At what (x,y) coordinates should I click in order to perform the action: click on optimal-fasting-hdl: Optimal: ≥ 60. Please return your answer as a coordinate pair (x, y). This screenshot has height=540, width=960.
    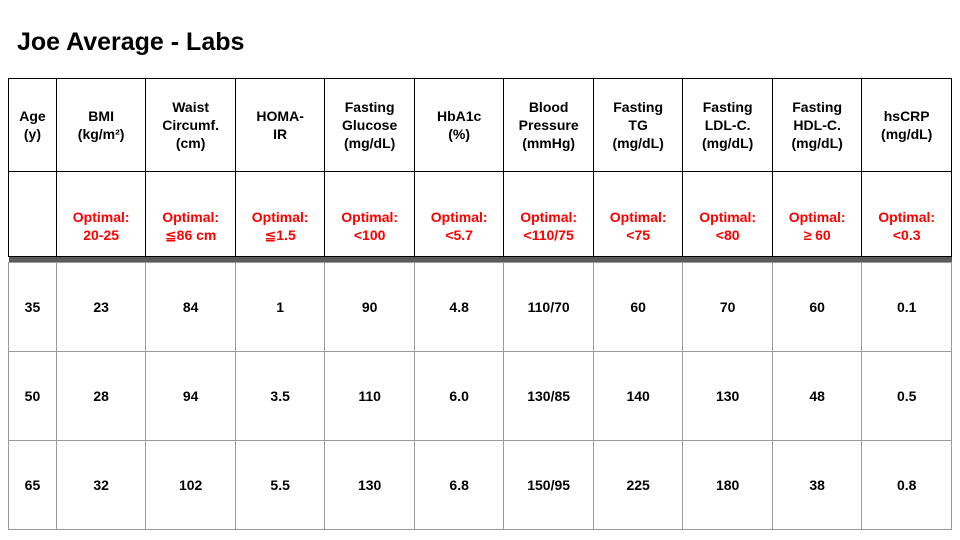
    Looking at the image, I should click on (817, 214).